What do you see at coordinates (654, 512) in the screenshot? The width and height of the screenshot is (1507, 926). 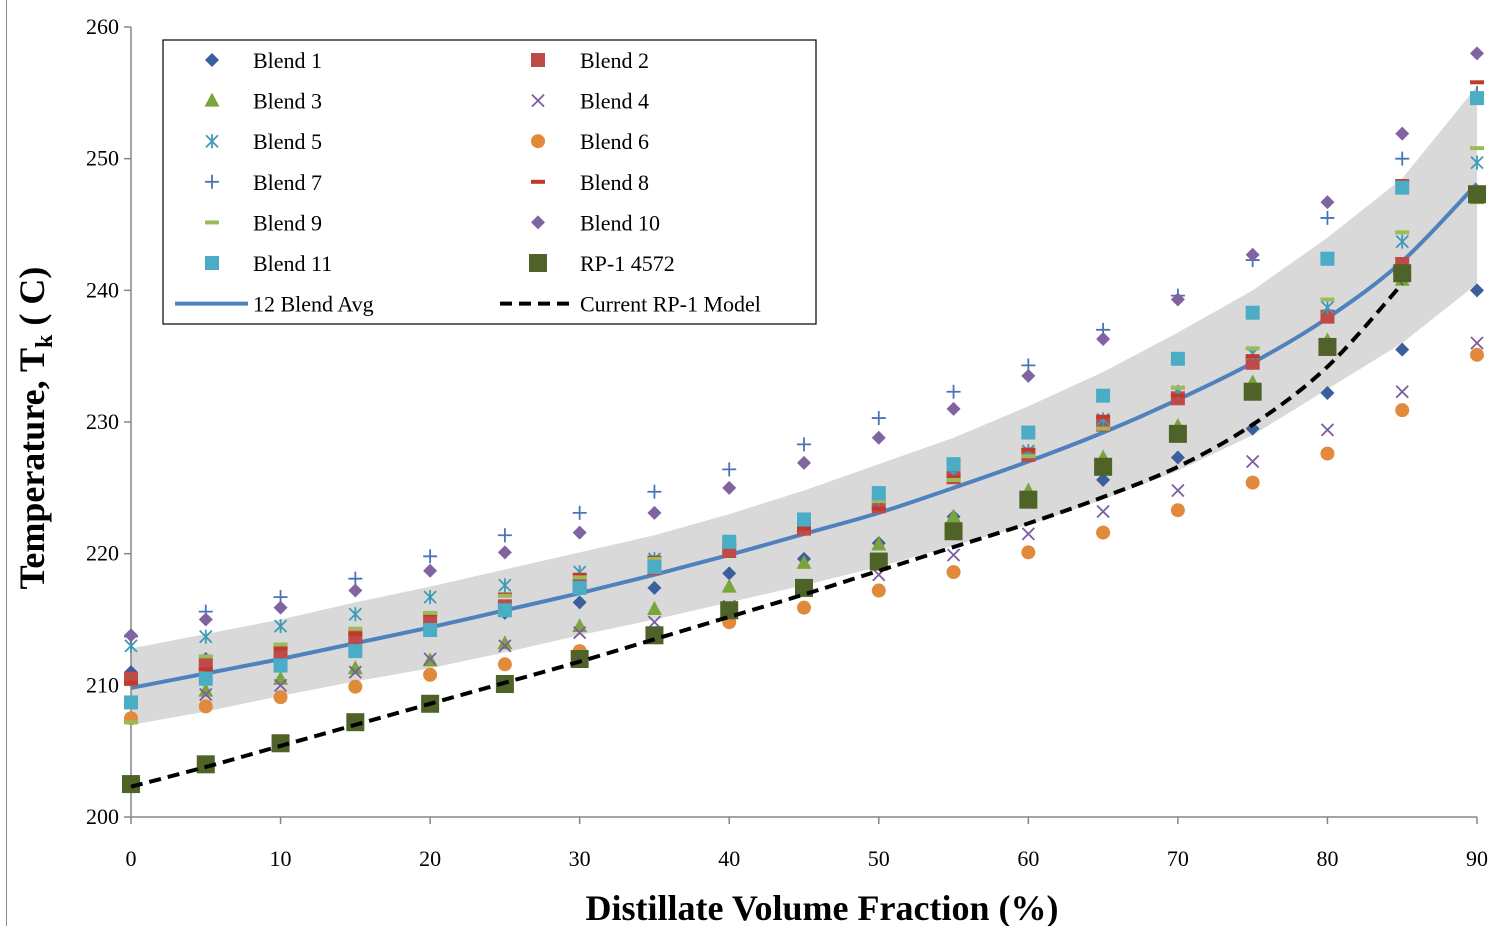 I see `point-blend-10-x35` at bounding box center [654, 512].